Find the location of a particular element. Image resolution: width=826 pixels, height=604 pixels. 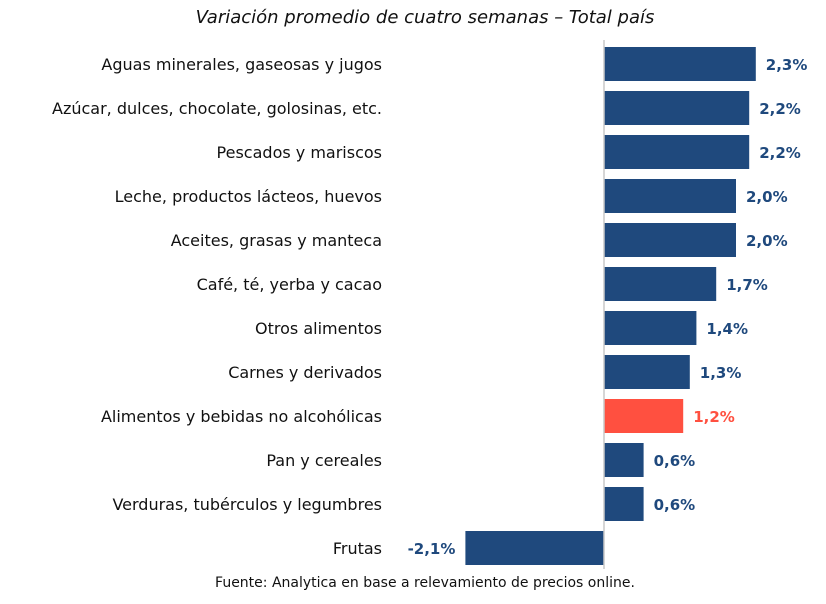

value-label-4: 2,0% is located at coordinates (767, 241).